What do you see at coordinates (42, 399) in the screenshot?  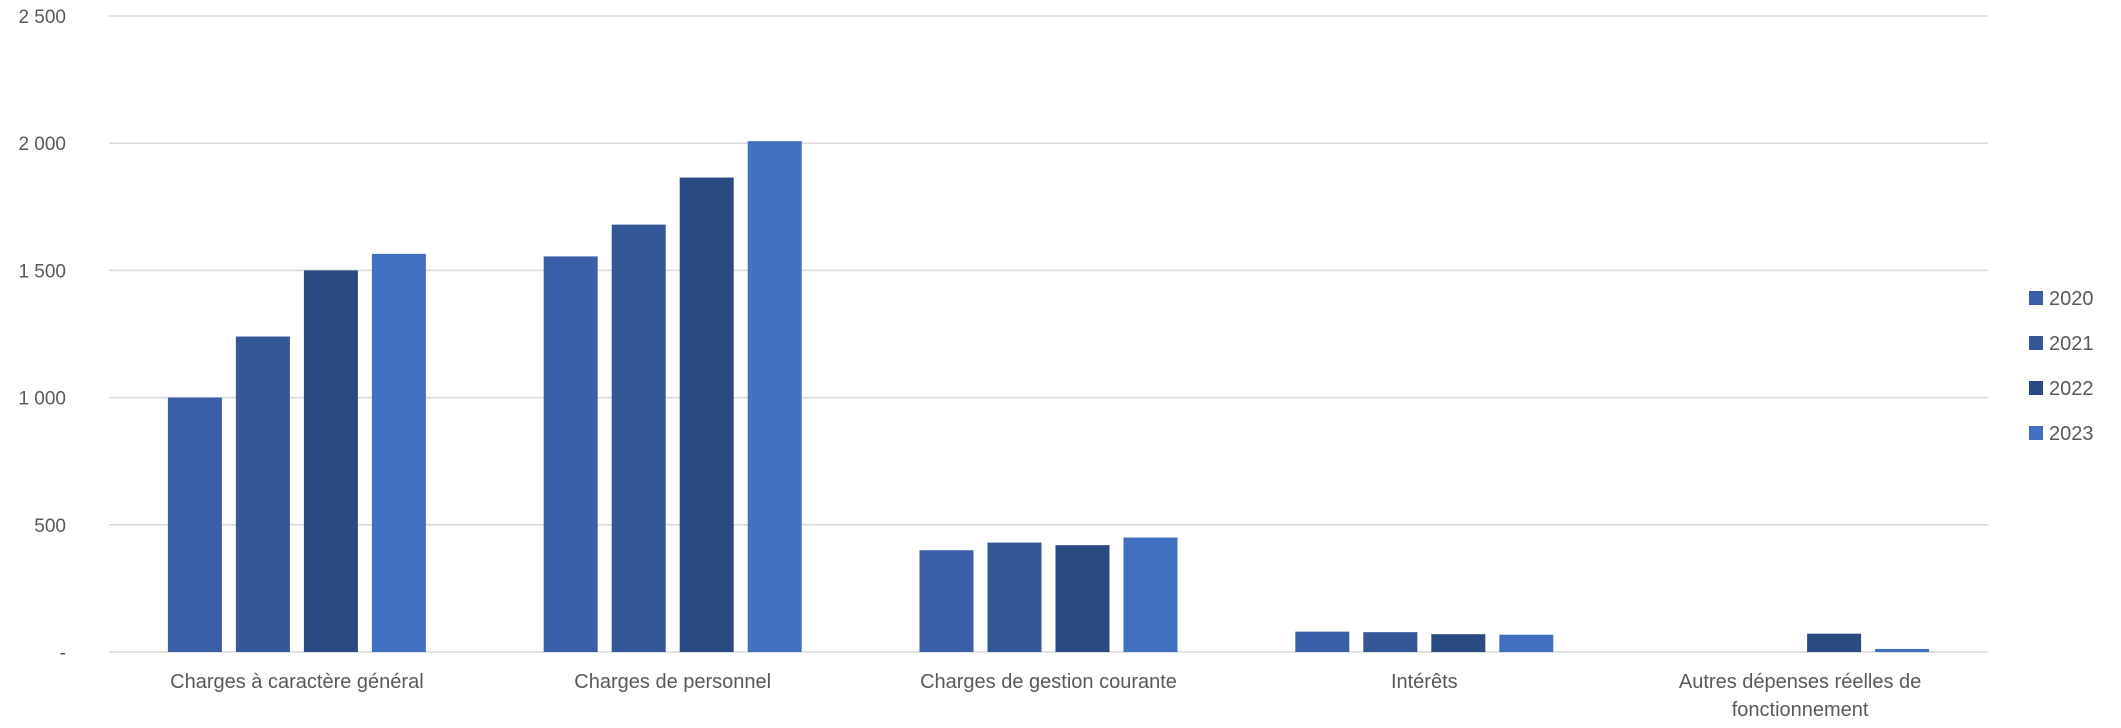 I see `y-tick-label: 1 000` at bounding box center [42, 399].